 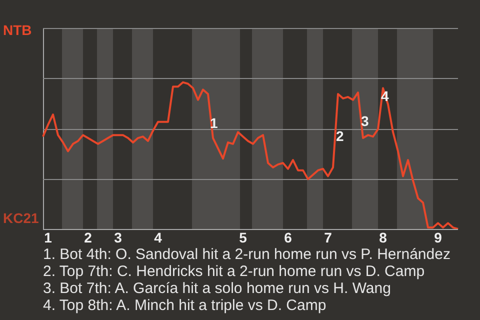 What do you see at coordinates (383, 237) in the screenshot?
I see `x-tick-label: 8` at bounding box center [383, 237].